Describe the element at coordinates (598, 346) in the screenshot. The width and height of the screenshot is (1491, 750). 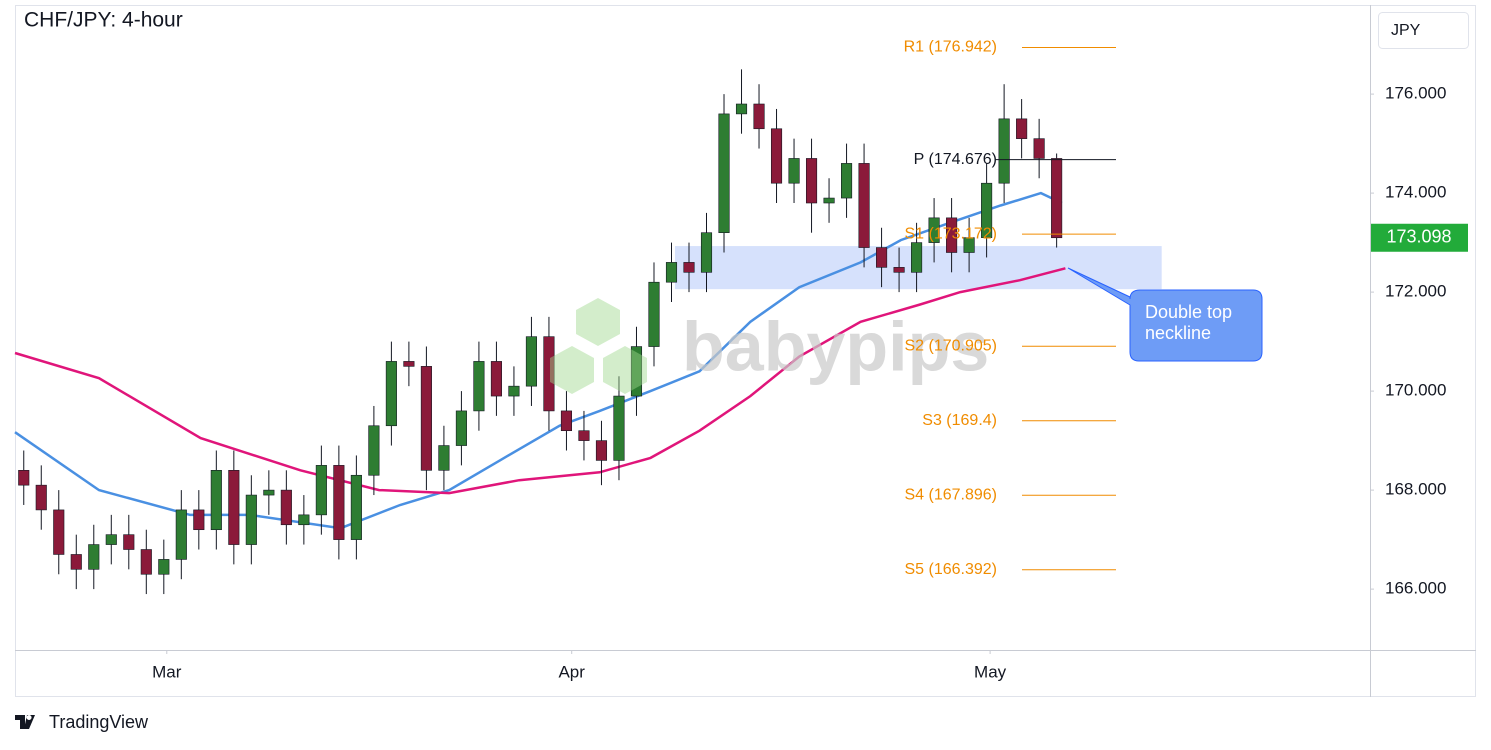
I see `watermark-logo` at that location.